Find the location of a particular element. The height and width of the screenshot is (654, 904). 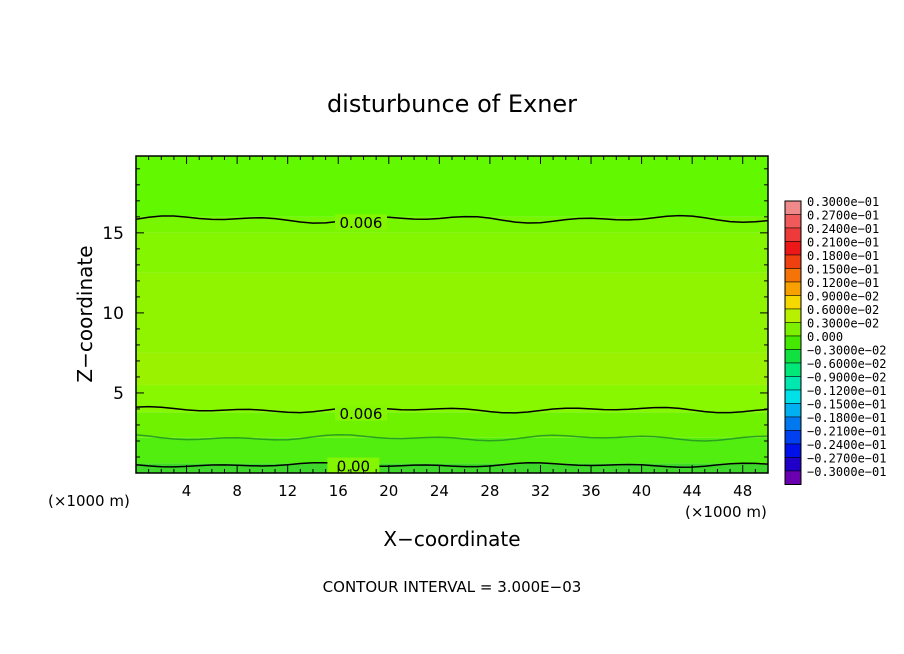

x-tick-label-6: 28 is located at coordinates (489, 491).